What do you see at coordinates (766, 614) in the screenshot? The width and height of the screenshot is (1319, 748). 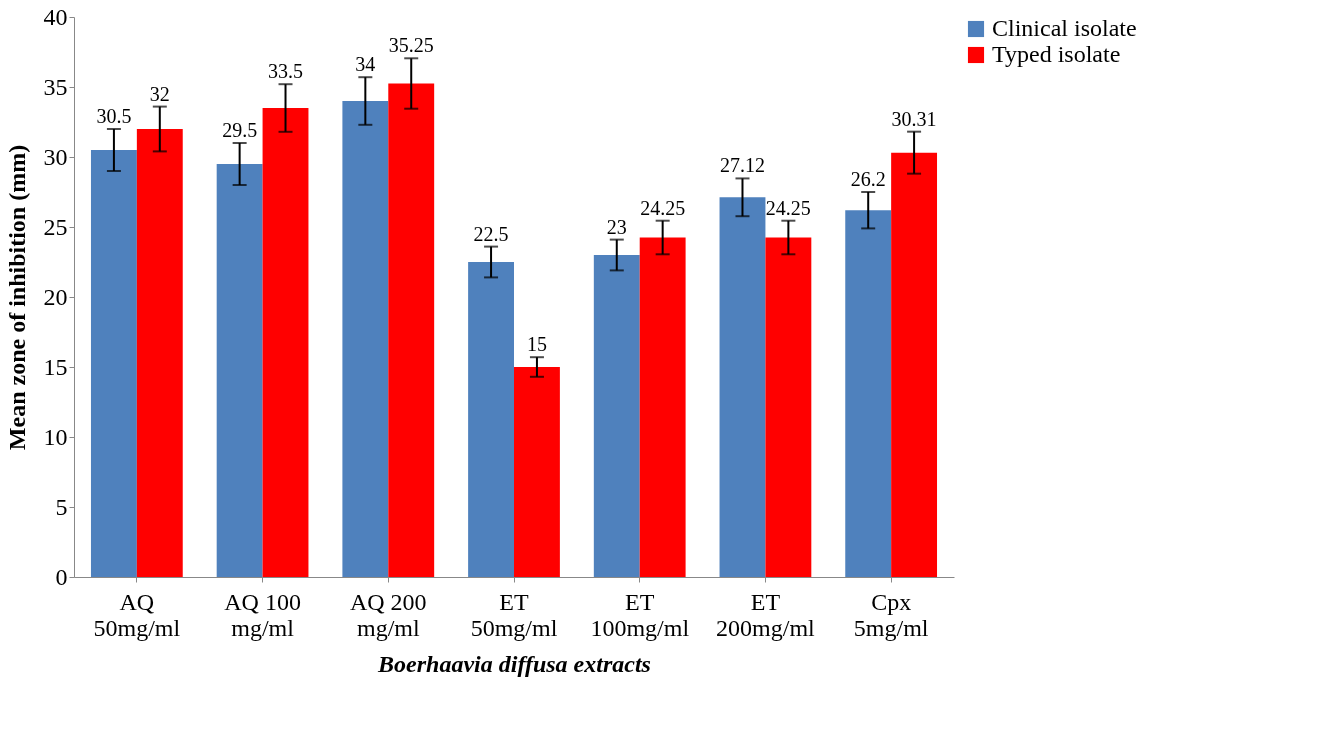 I see `x-tick-label: ET 200mg/ml` at bounding box center [766, 614].